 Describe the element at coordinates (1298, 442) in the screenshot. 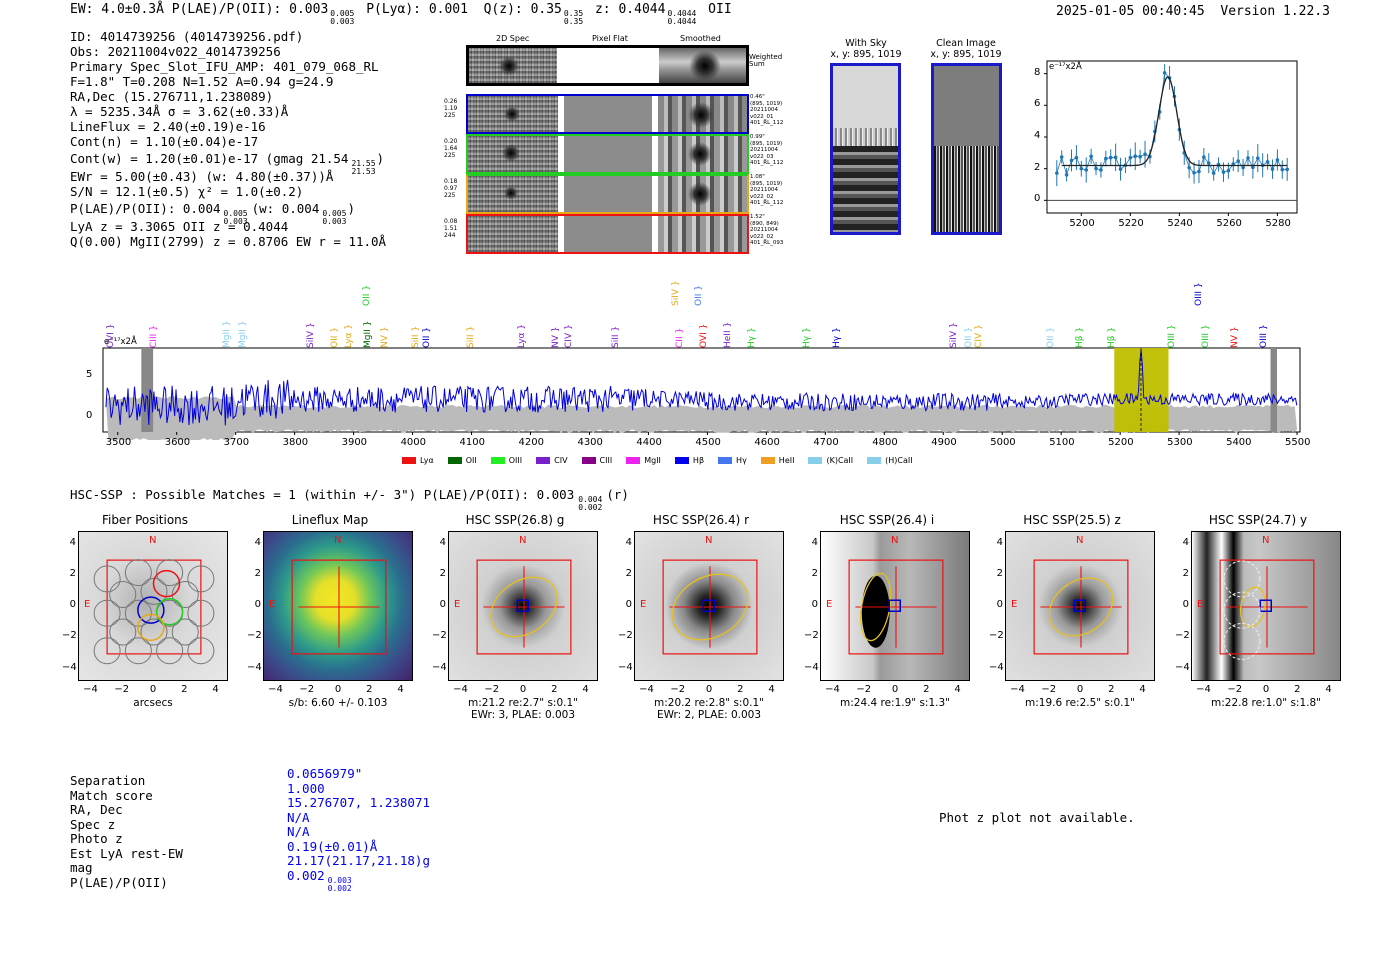

I see `spectrum-xtick: 5500` at that location.